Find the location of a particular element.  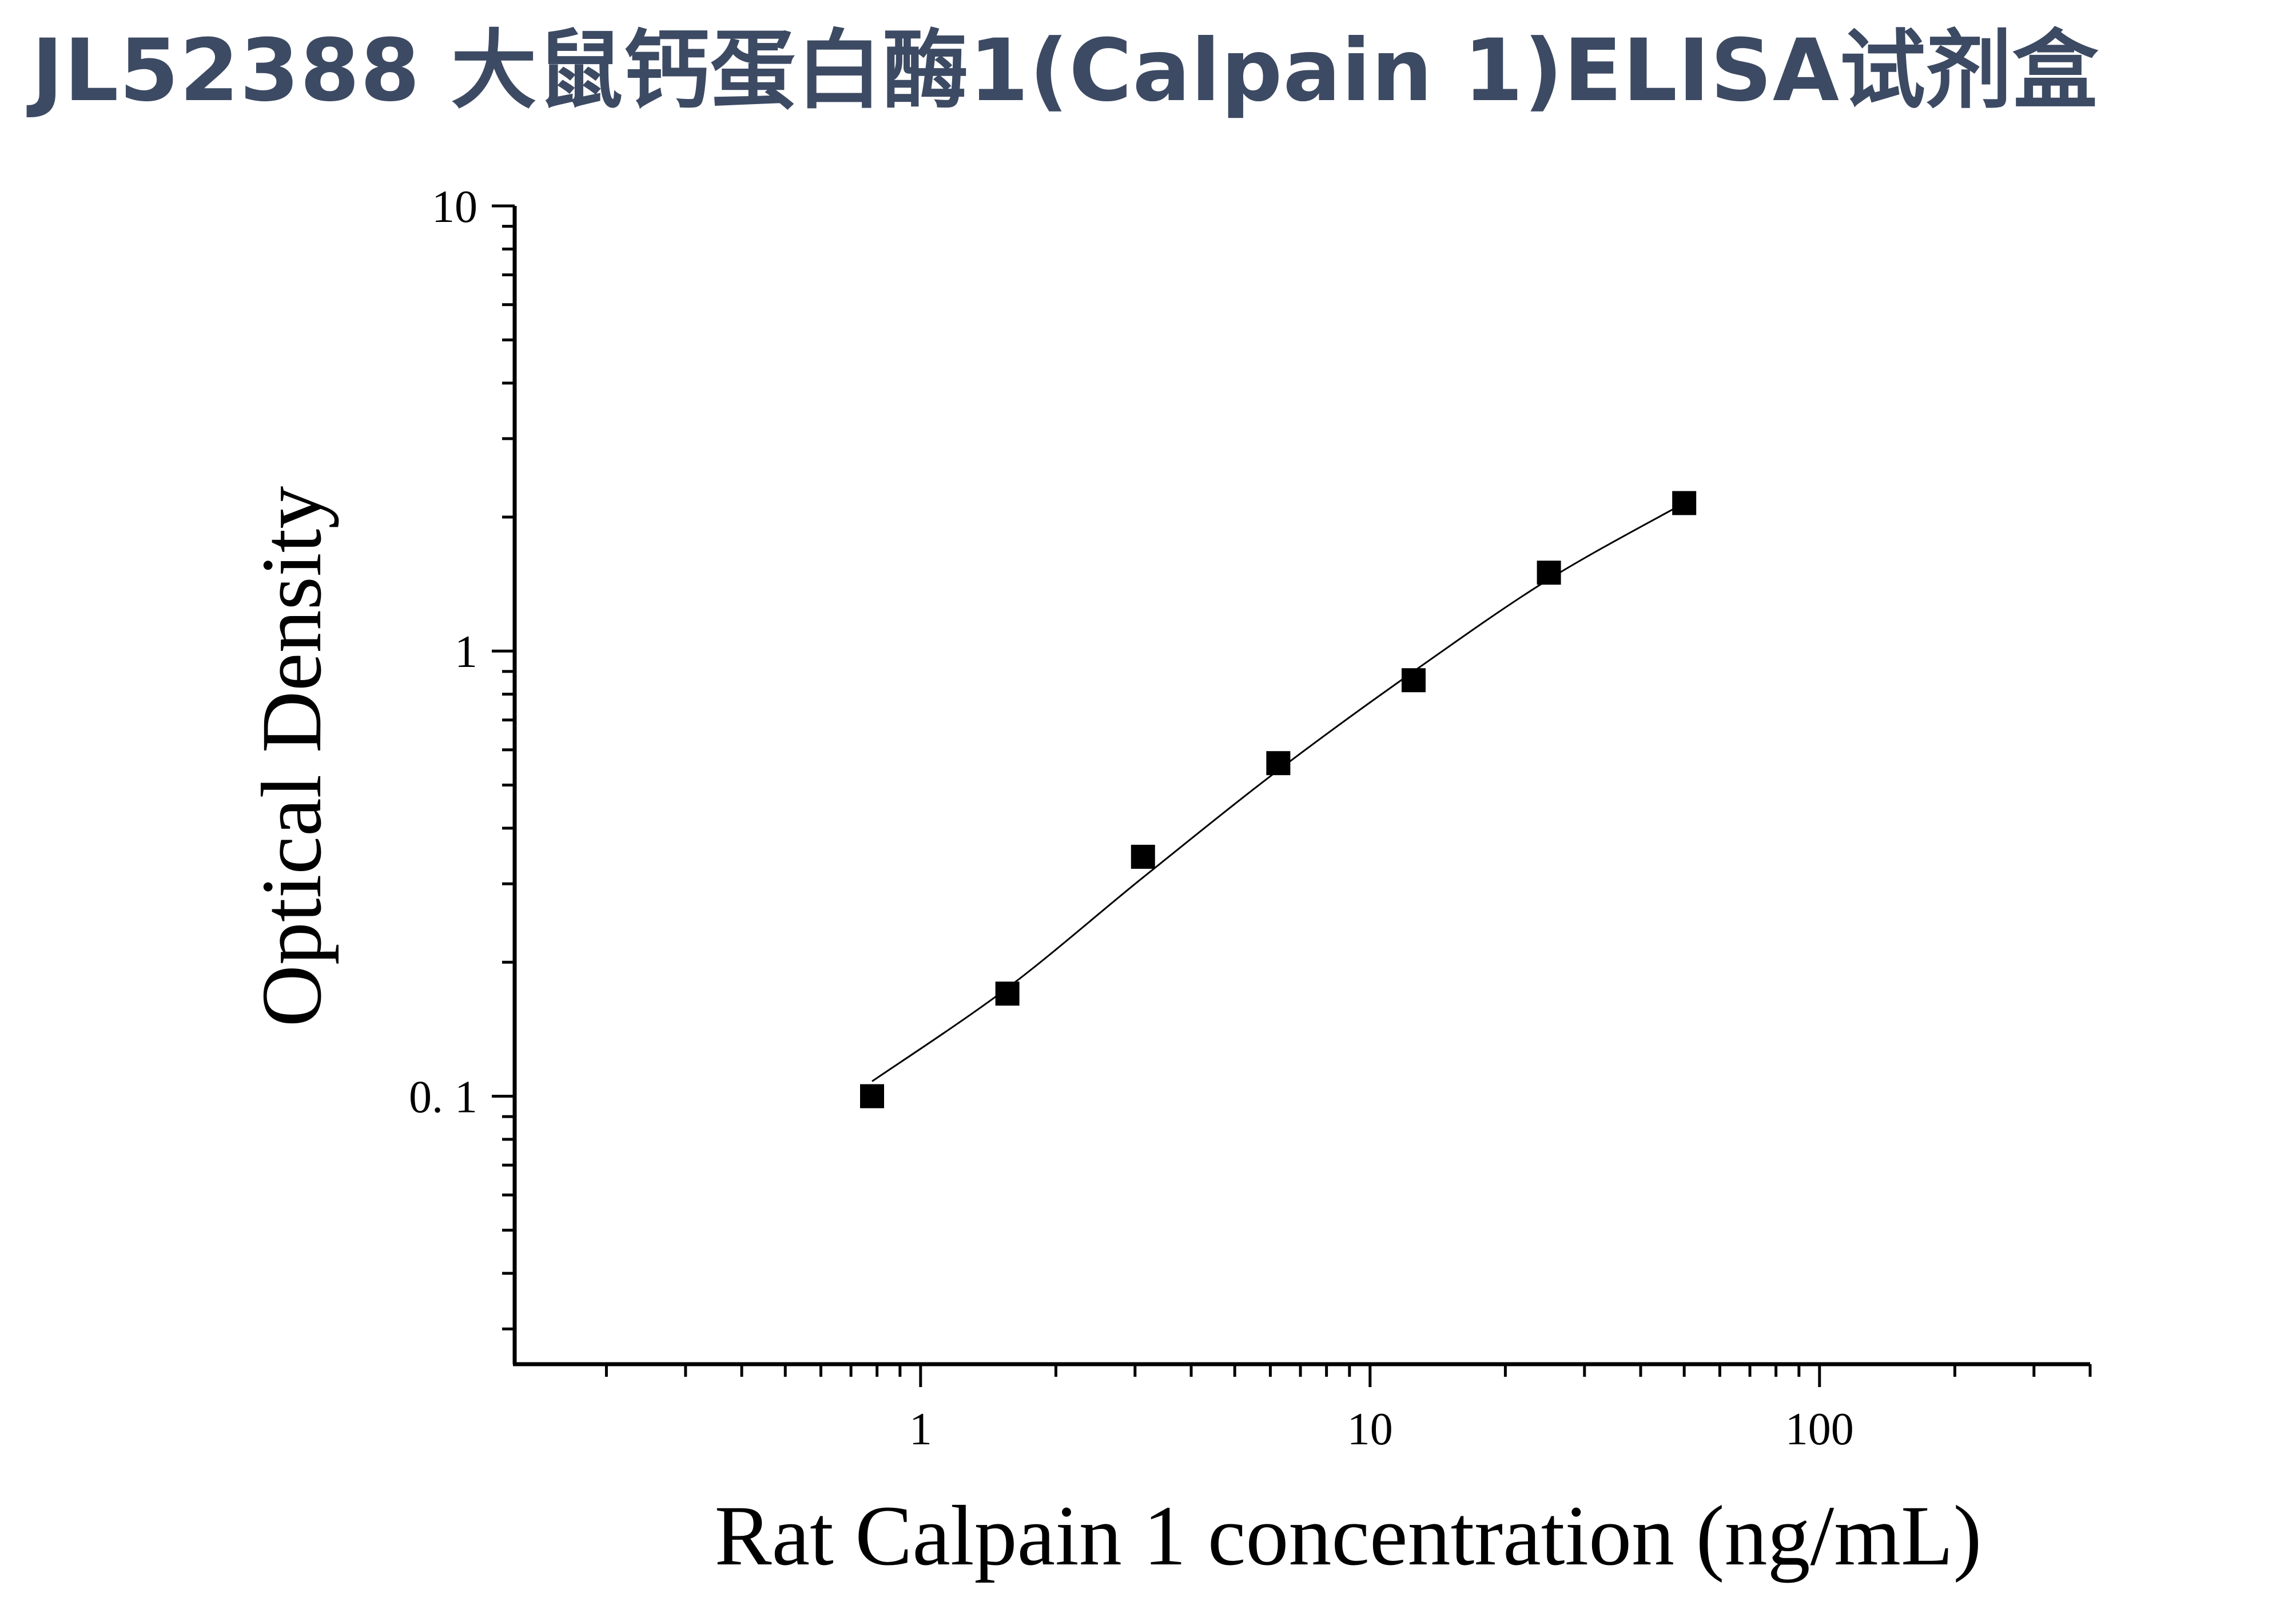

x-axis-label: Rat Calpain 1 concentration (ng/mL) is located at coordinates (1348, 1535).